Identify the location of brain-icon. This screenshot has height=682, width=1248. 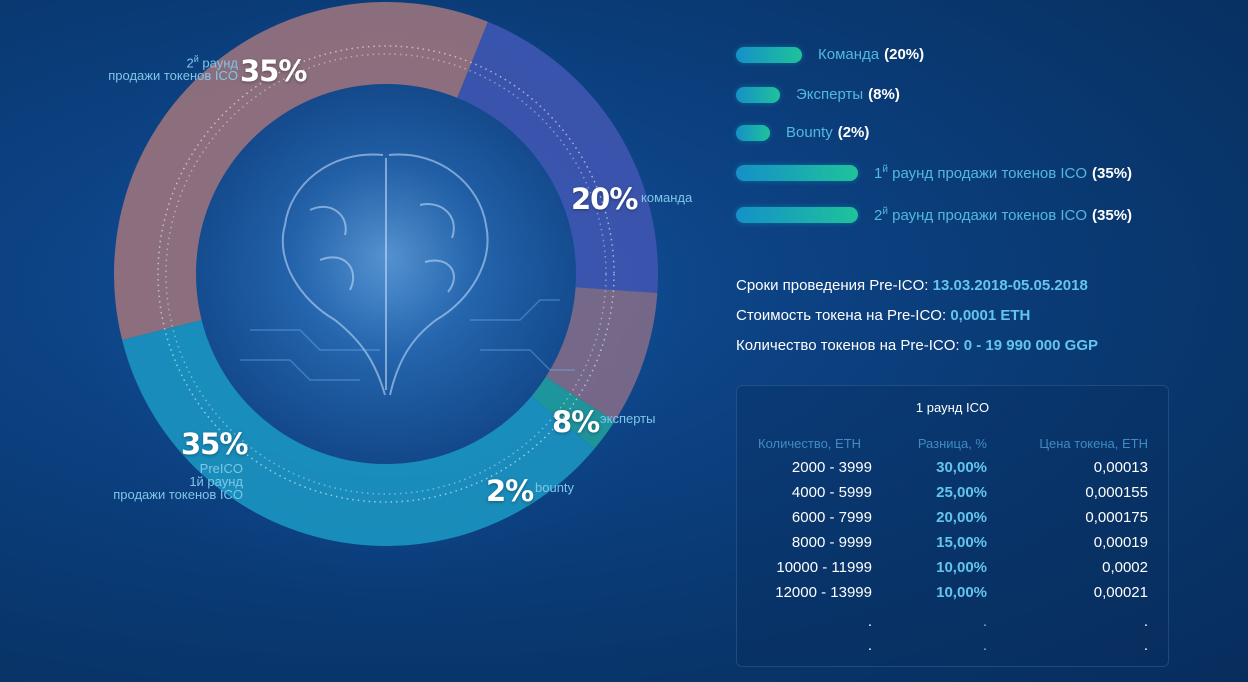
(385, 274).